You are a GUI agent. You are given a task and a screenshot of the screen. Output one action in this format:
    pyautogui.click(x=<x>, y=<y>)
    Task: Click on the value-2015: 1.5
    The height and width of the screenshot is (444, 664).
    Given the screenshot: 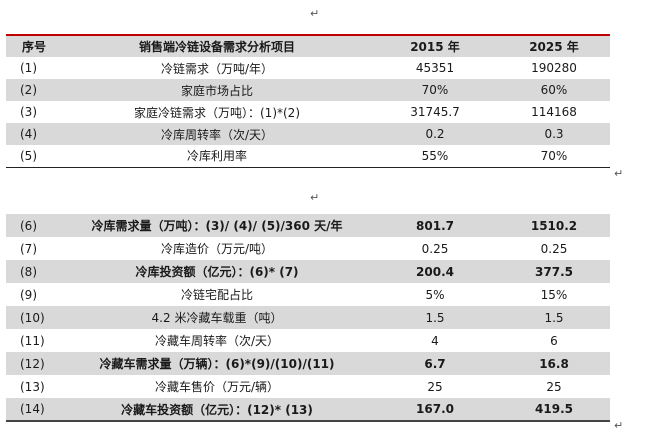 What is the action you would take?
    pyautogui.click(x=435, y=317)
    